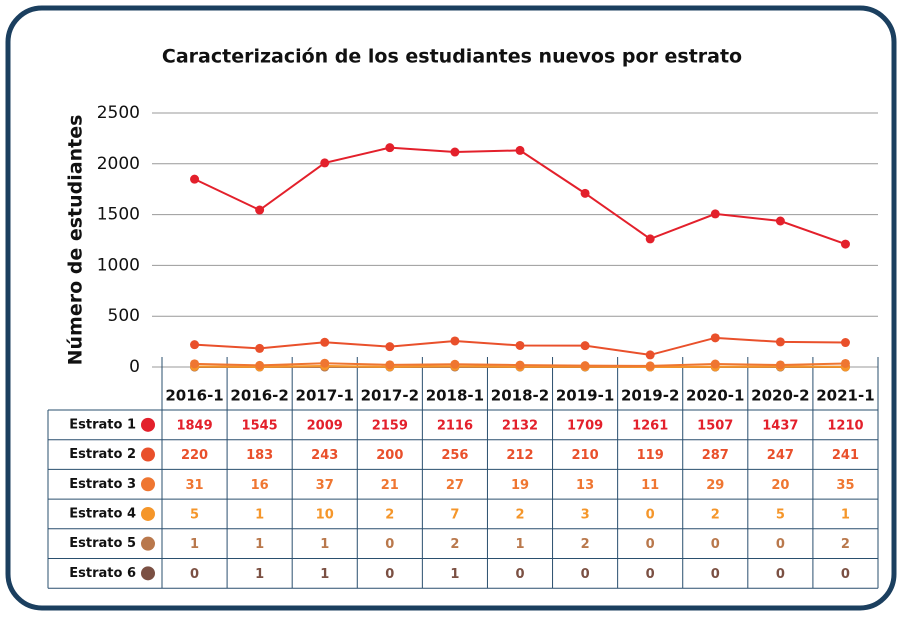  Describe the element at coordinates (324, 455) in the screenshot. I see `table-cell: 243` at that location.